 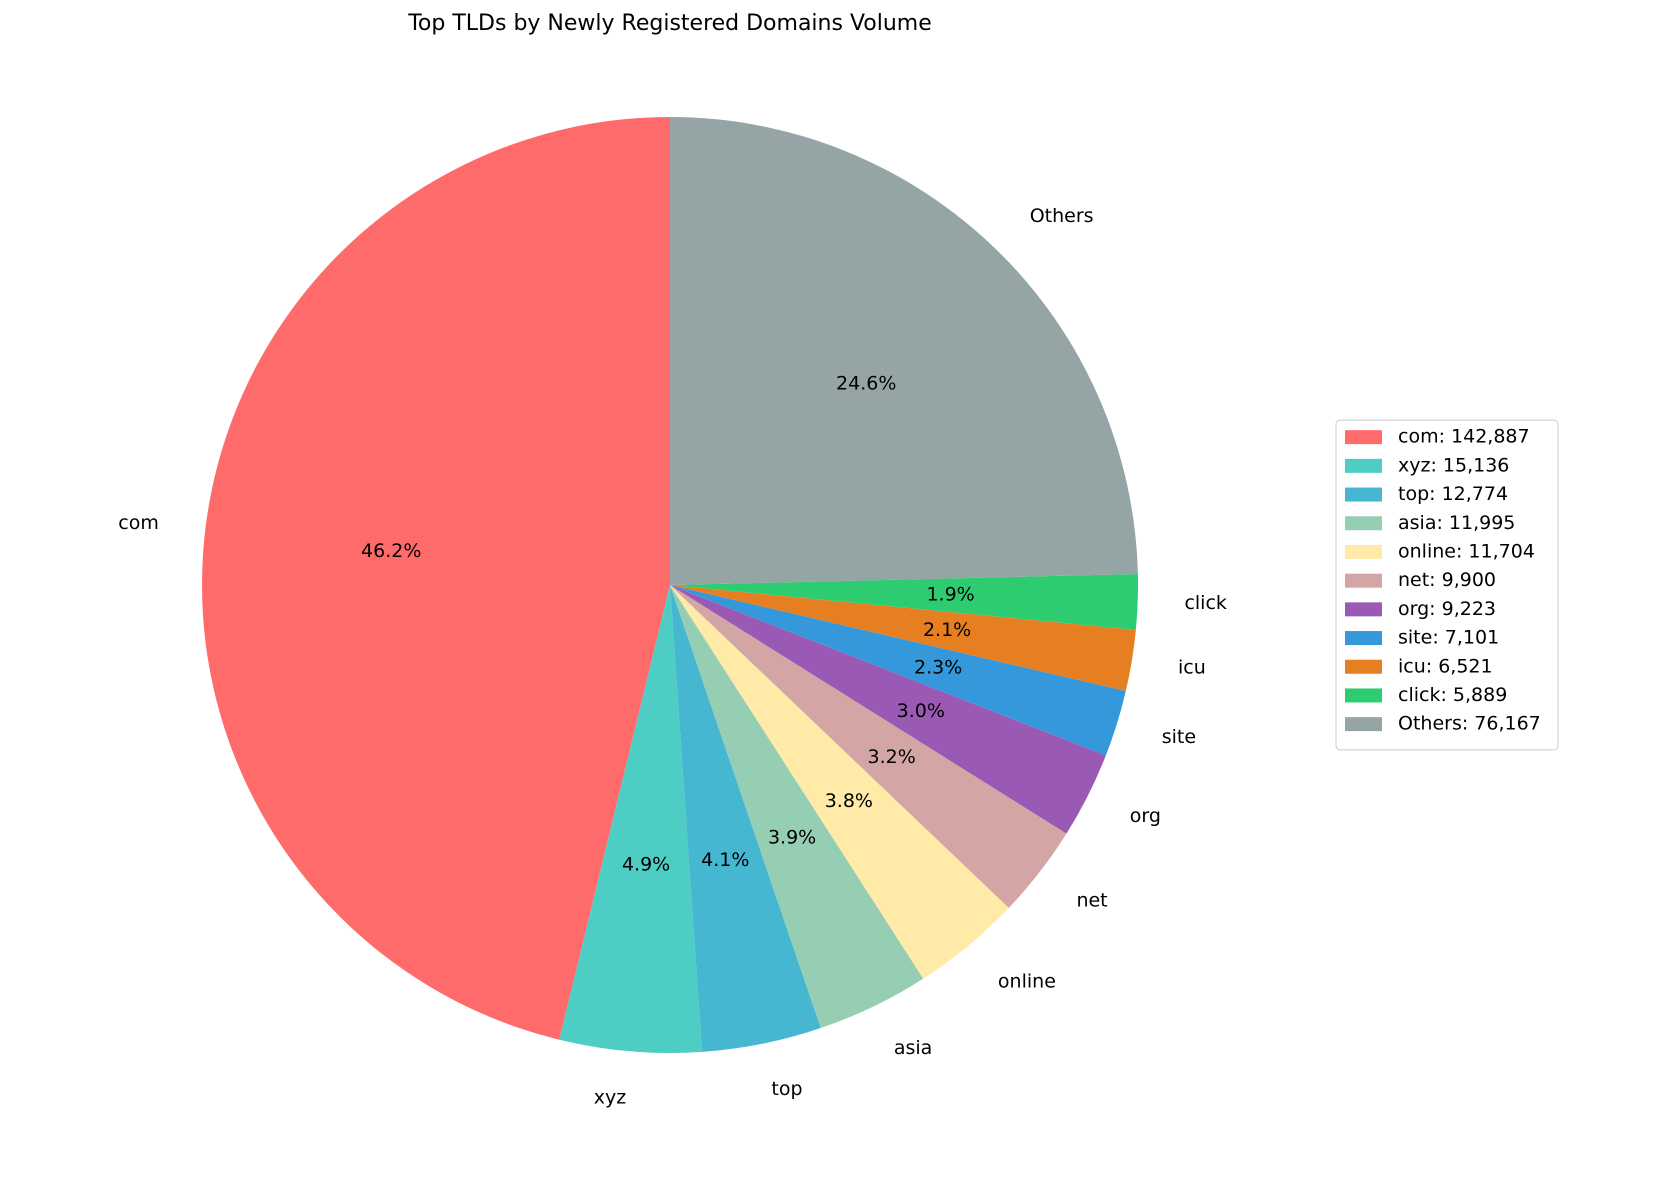 I want to click on slice-label: net, so click(x=1091, y=900).